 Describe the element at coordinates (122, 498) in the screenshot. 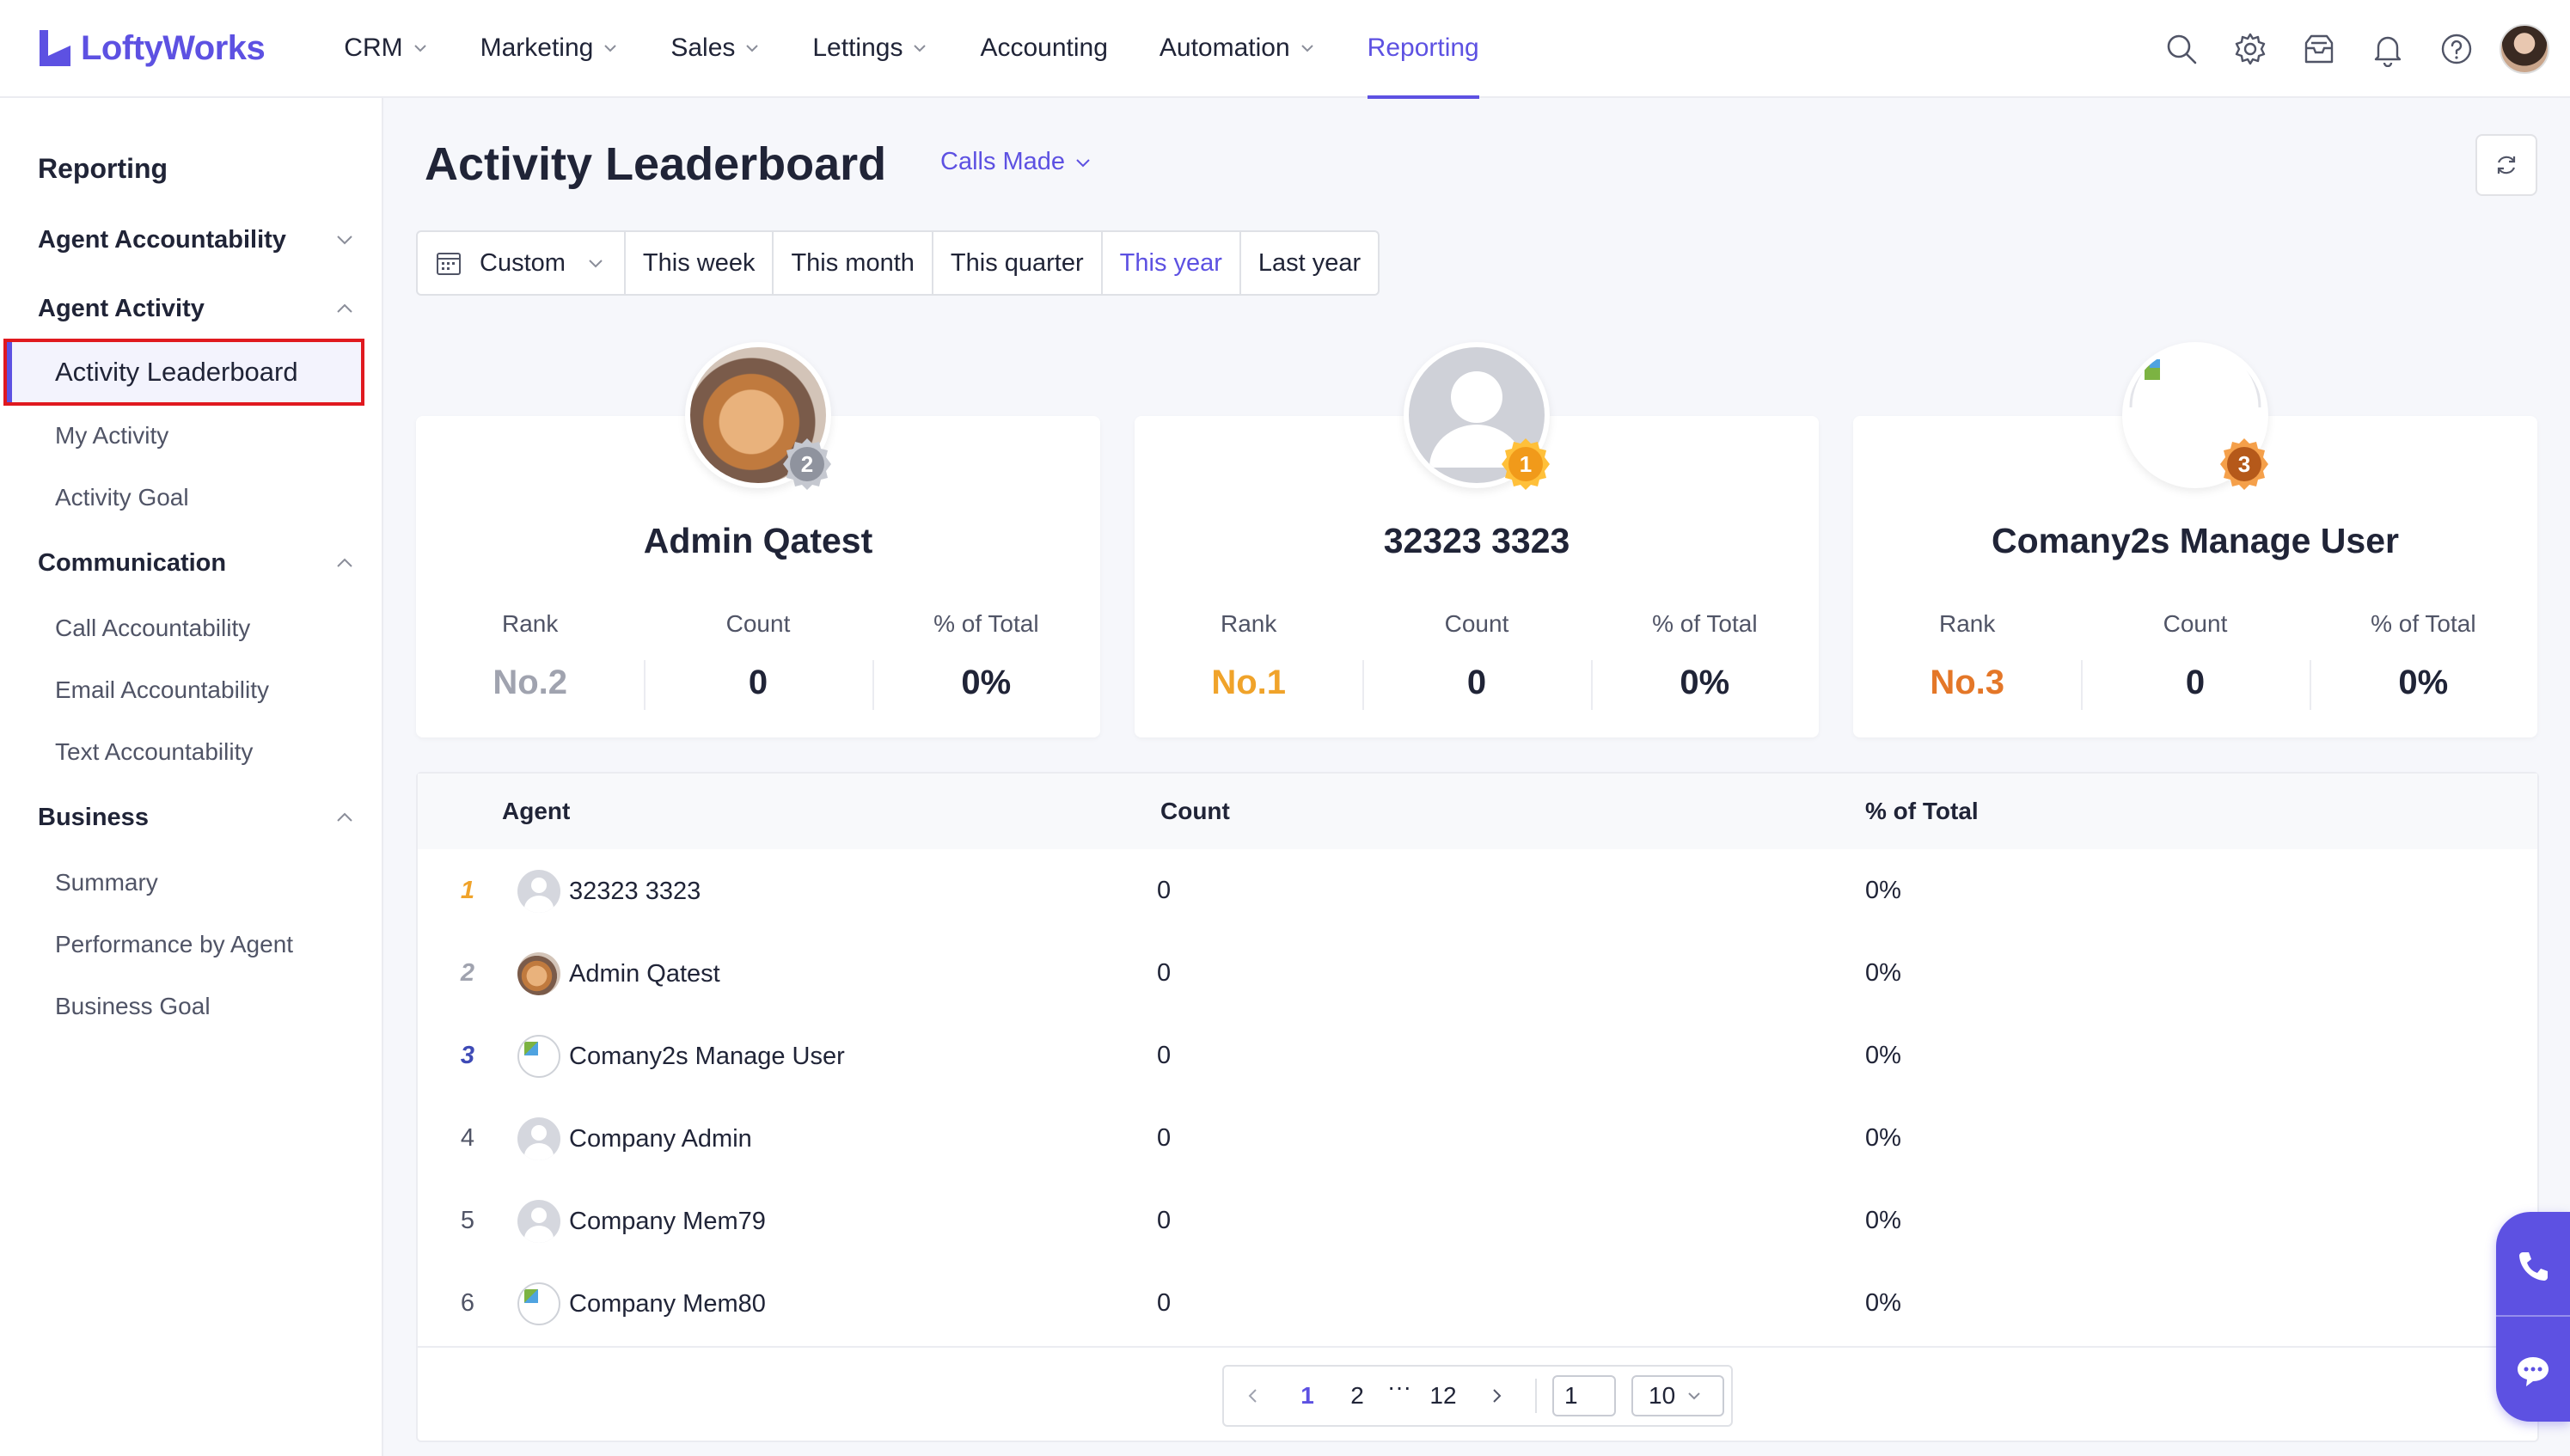

I see `sidebar-item-activity-goal: Activity Goal` at that location.